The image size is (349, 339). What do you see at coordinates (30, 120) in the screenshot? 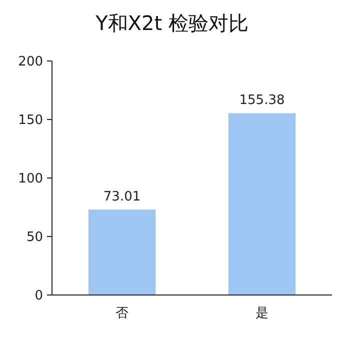
I see `y-tick-label: 150` at bounding box center [30, 120].